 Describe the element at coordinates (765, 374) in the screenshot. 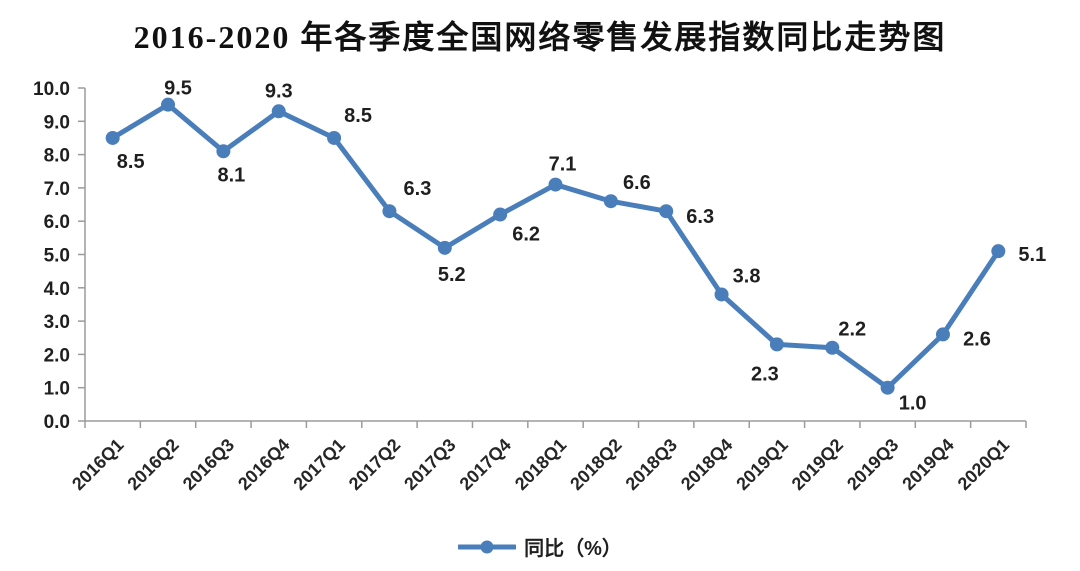

I see `data-label: 2.3` at that location.